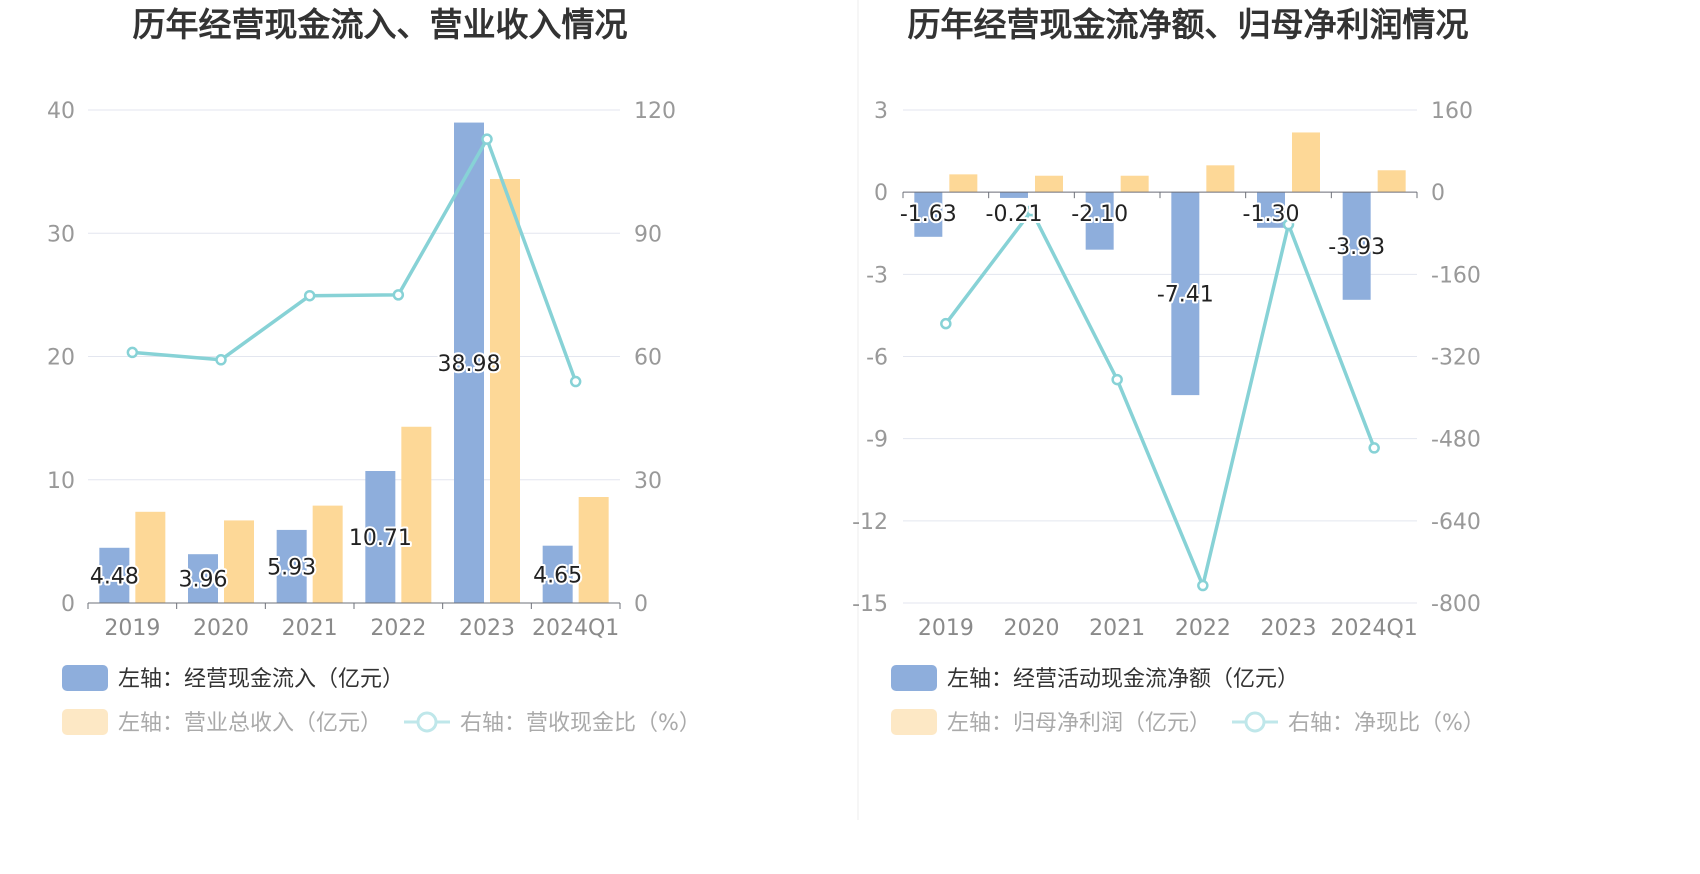 Image resolution: width=1700 pixels, height=874 pixels. I want to click on bar-data-label: -1.63, so click(928, 214).